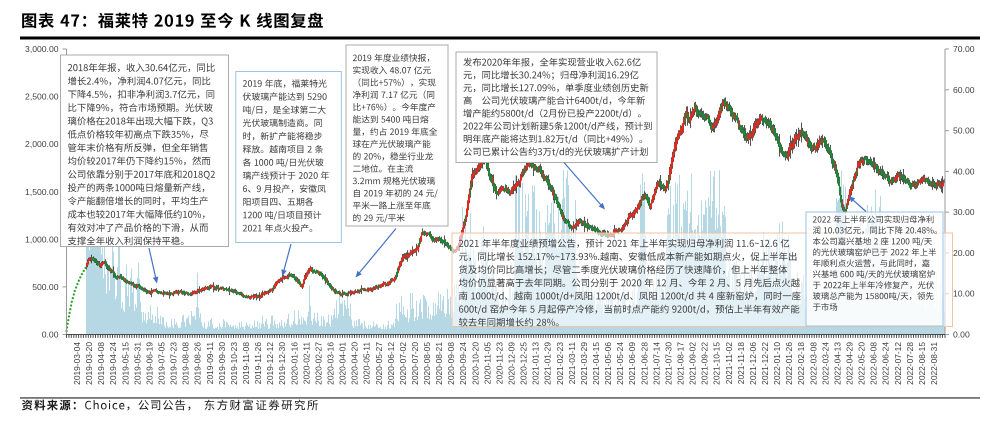 The image size is (1000, 424). I want to click on svg-text: 2019-03-20, so click(89, 363).